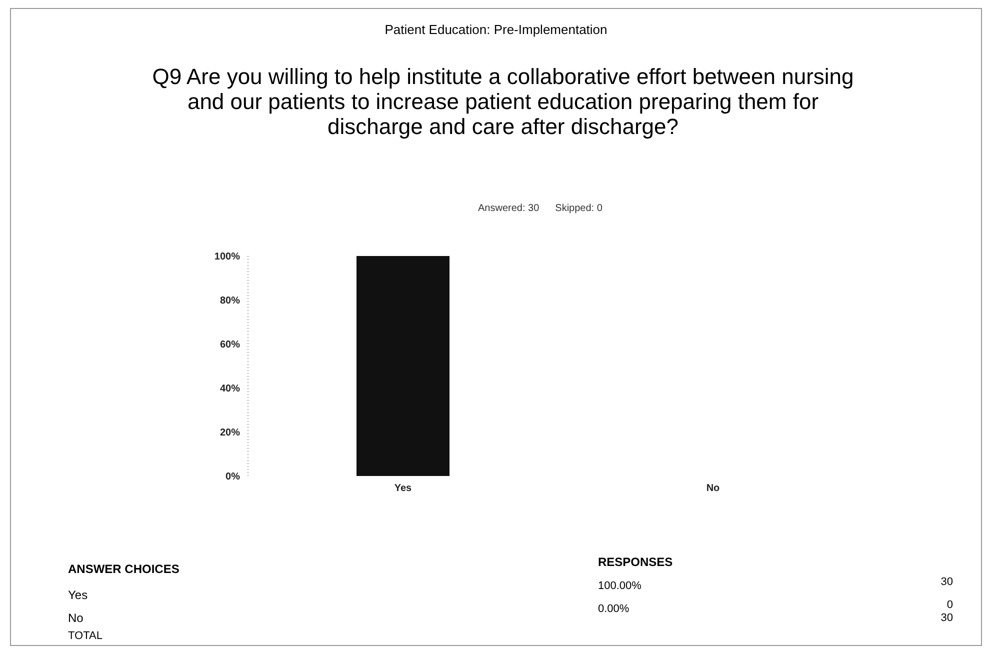 Image resolution: width=996 pixels, height=656 pixels. What do you see at coordinates (578, 208) in the screenshot?
I see `text: Skipped: 0` at bounding box center [578, 208].